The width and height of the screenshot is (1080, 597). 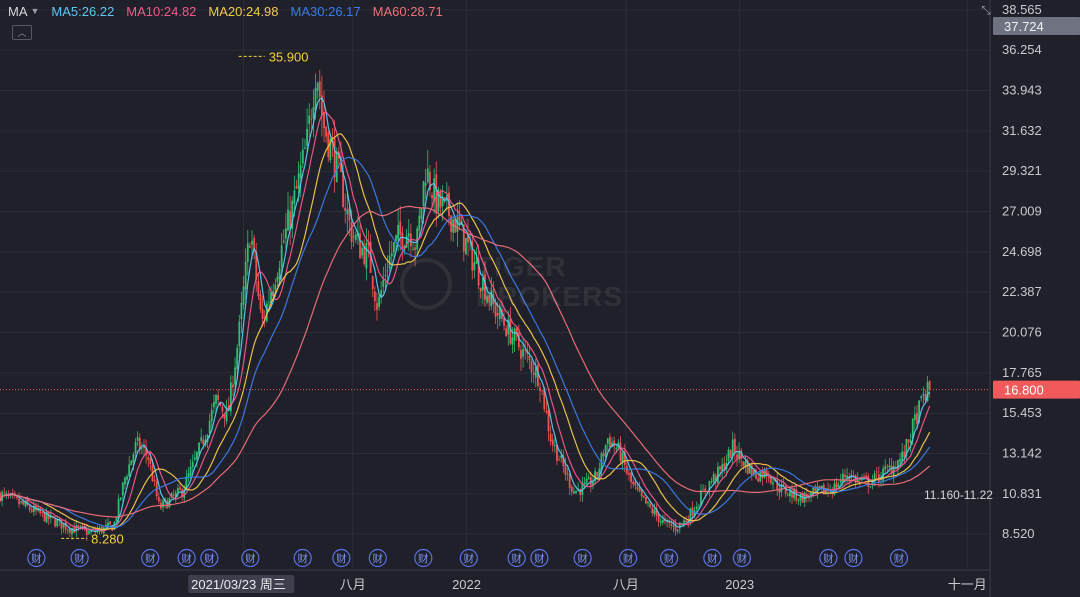 I want to click on ma60-value: MA60:28.71, so click(x=407, y=11).